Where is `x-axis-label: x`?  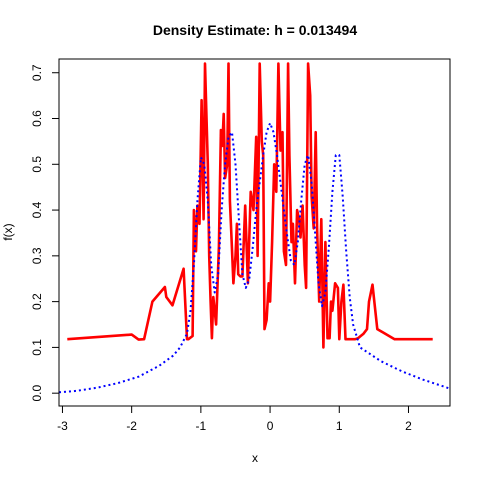 x-axis-label: x is located at coordinates (255, 458).